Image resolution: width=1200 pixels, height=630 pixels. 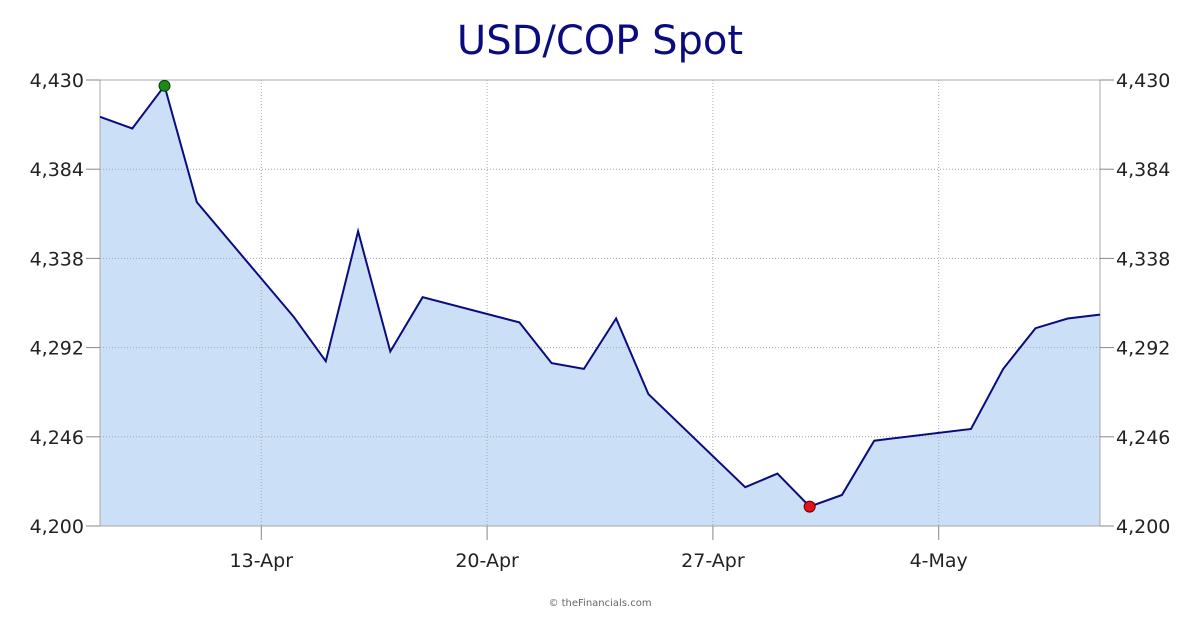 I want to click on x-tick-label: 13-Apr, so click(x=262, y=561).